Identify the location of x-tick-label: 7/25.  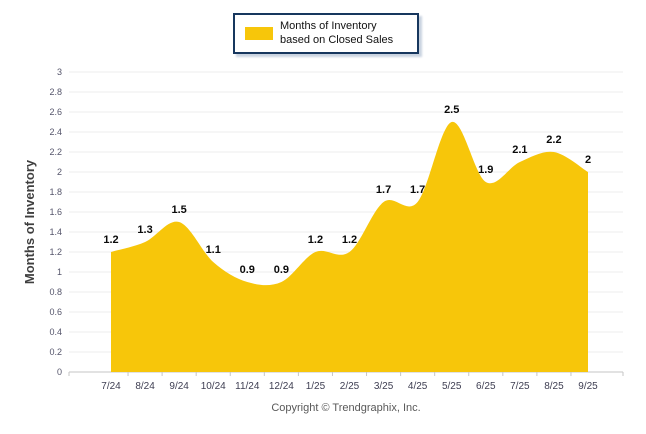
(520, 386).